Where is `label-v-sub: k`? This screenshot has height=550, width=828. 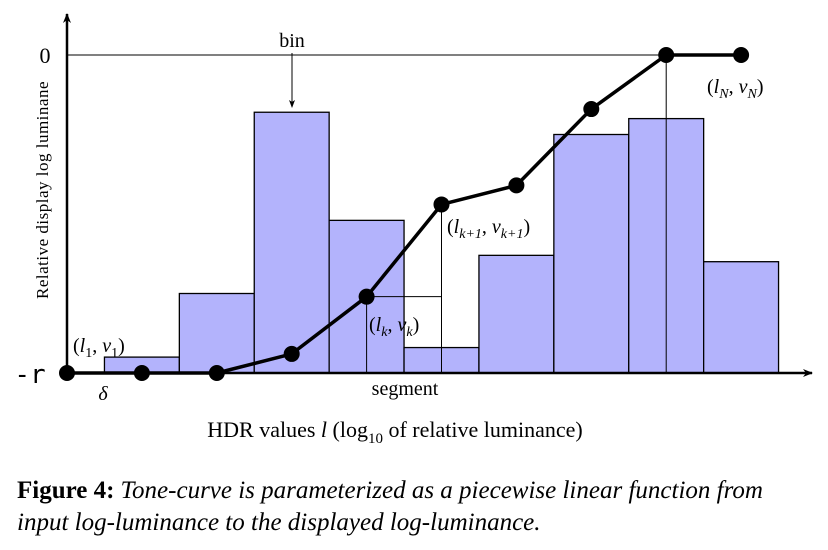 label-v-sub: k is located at coordinates (409, 332).